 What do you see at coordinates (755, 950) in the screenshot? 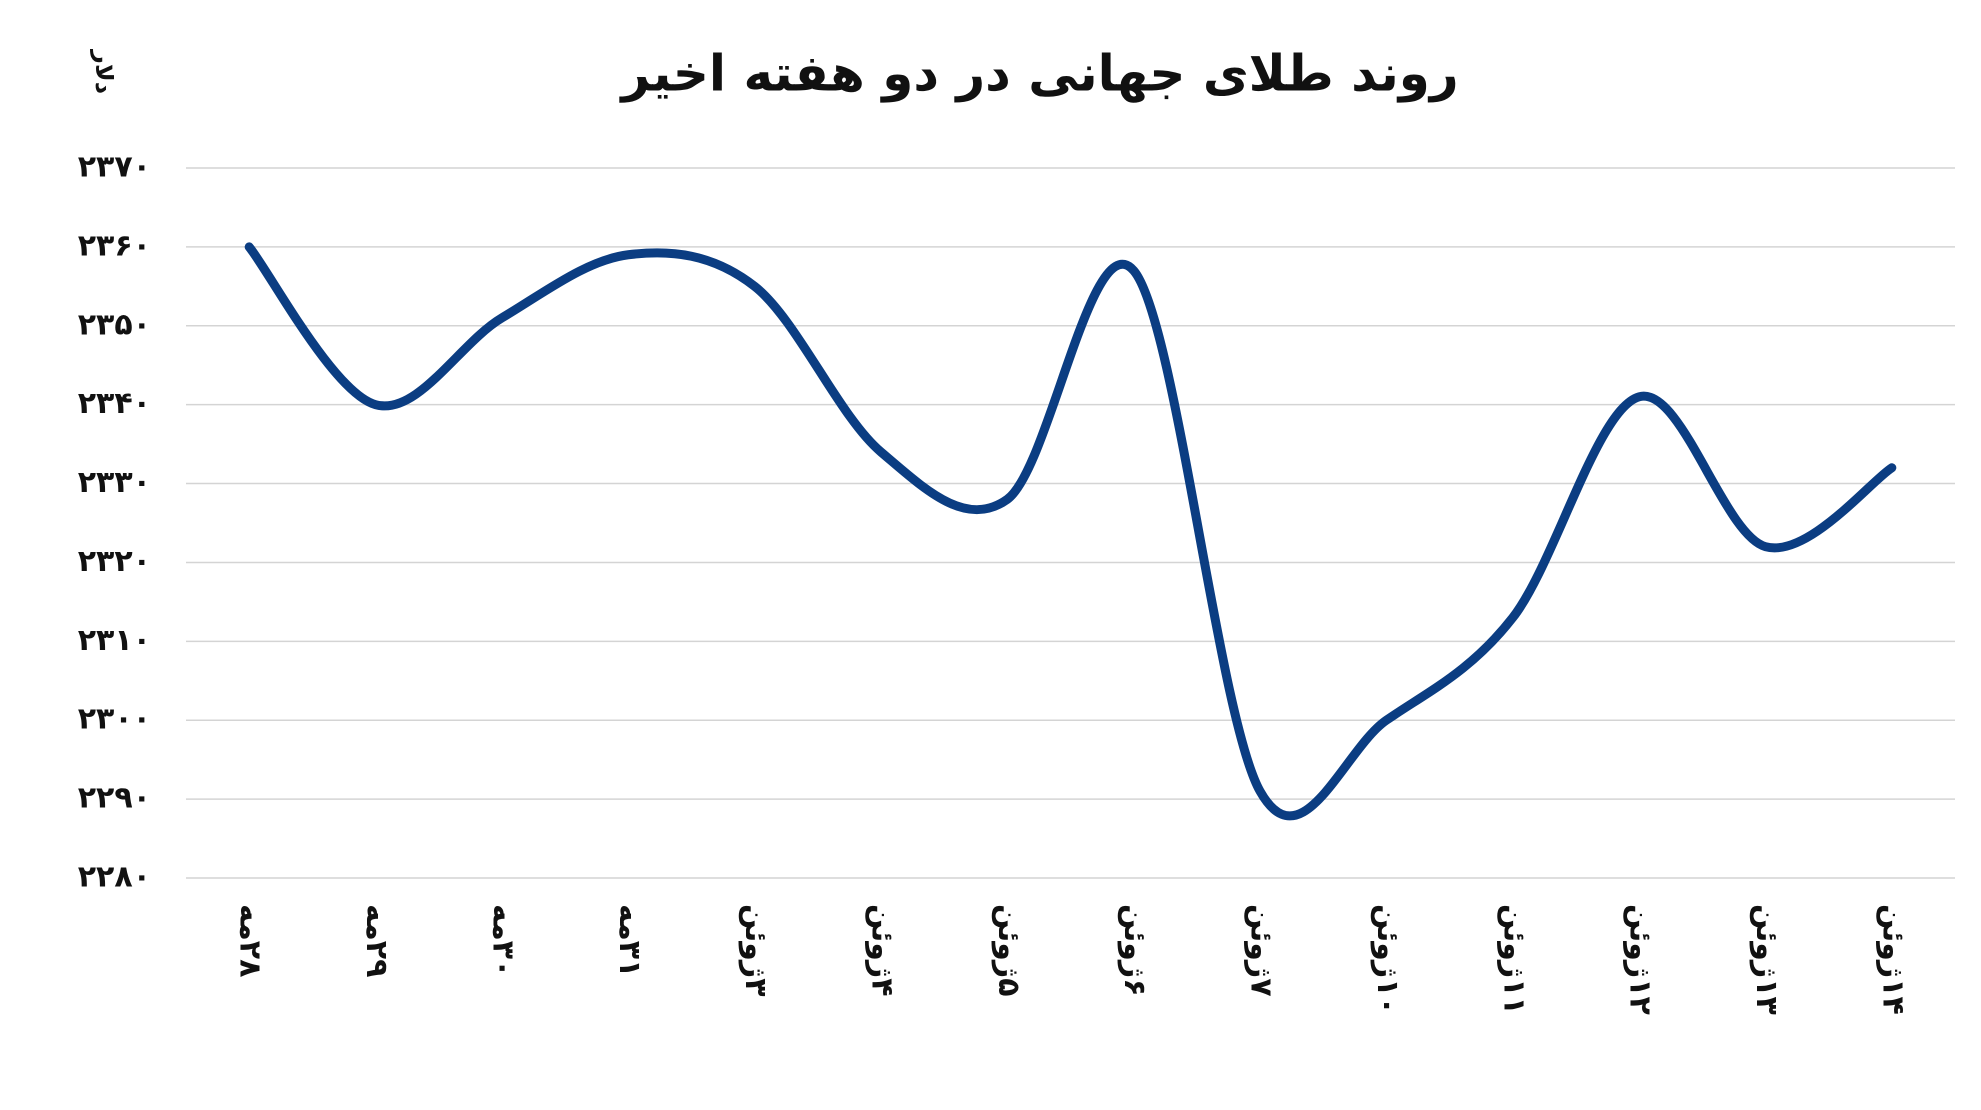
I see `x-tick-label: ۳ژوئن` at bounding box center [755, 950].